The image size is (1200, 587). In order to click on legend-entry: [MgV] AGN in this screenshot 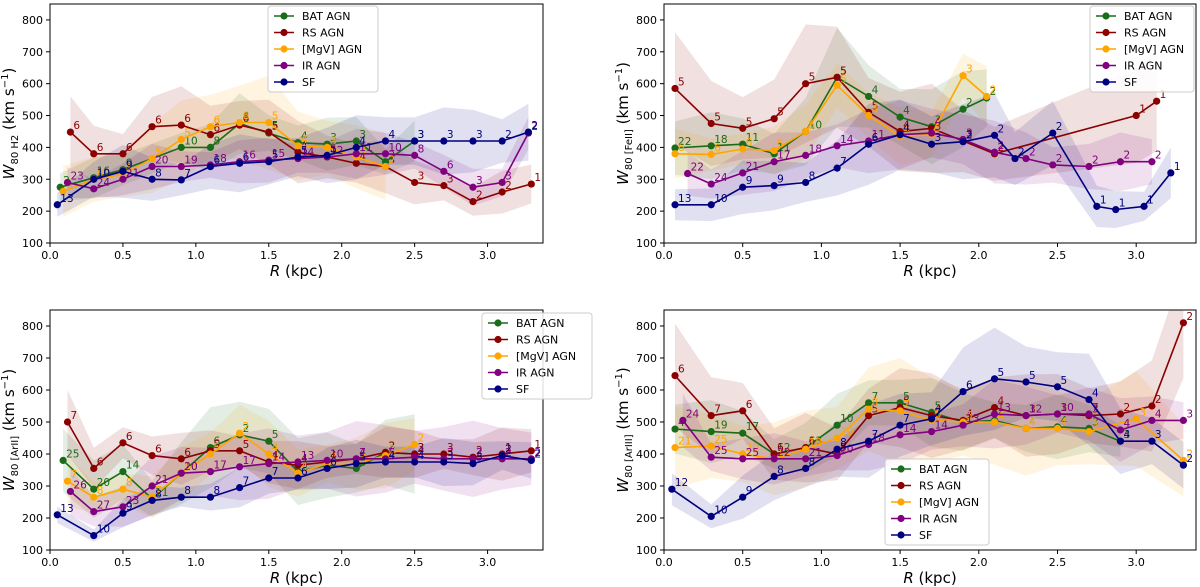, I will do `click(949, 502)`.